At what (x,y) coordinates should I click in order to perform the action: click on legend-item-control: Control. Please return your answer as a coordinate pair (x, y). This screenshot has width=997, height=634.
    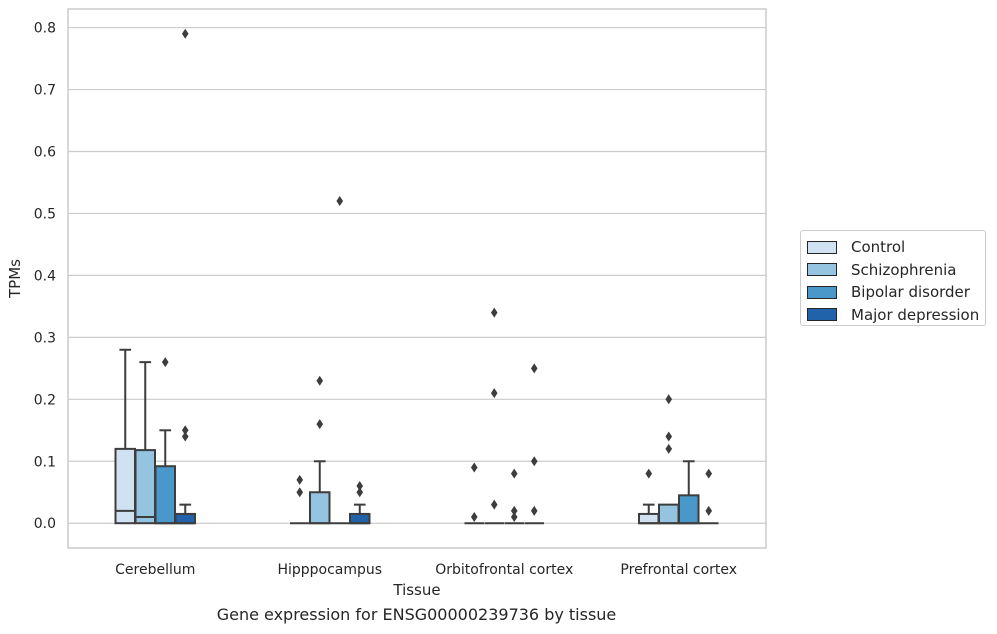
    Looking at the image, I should click on (896, 247).